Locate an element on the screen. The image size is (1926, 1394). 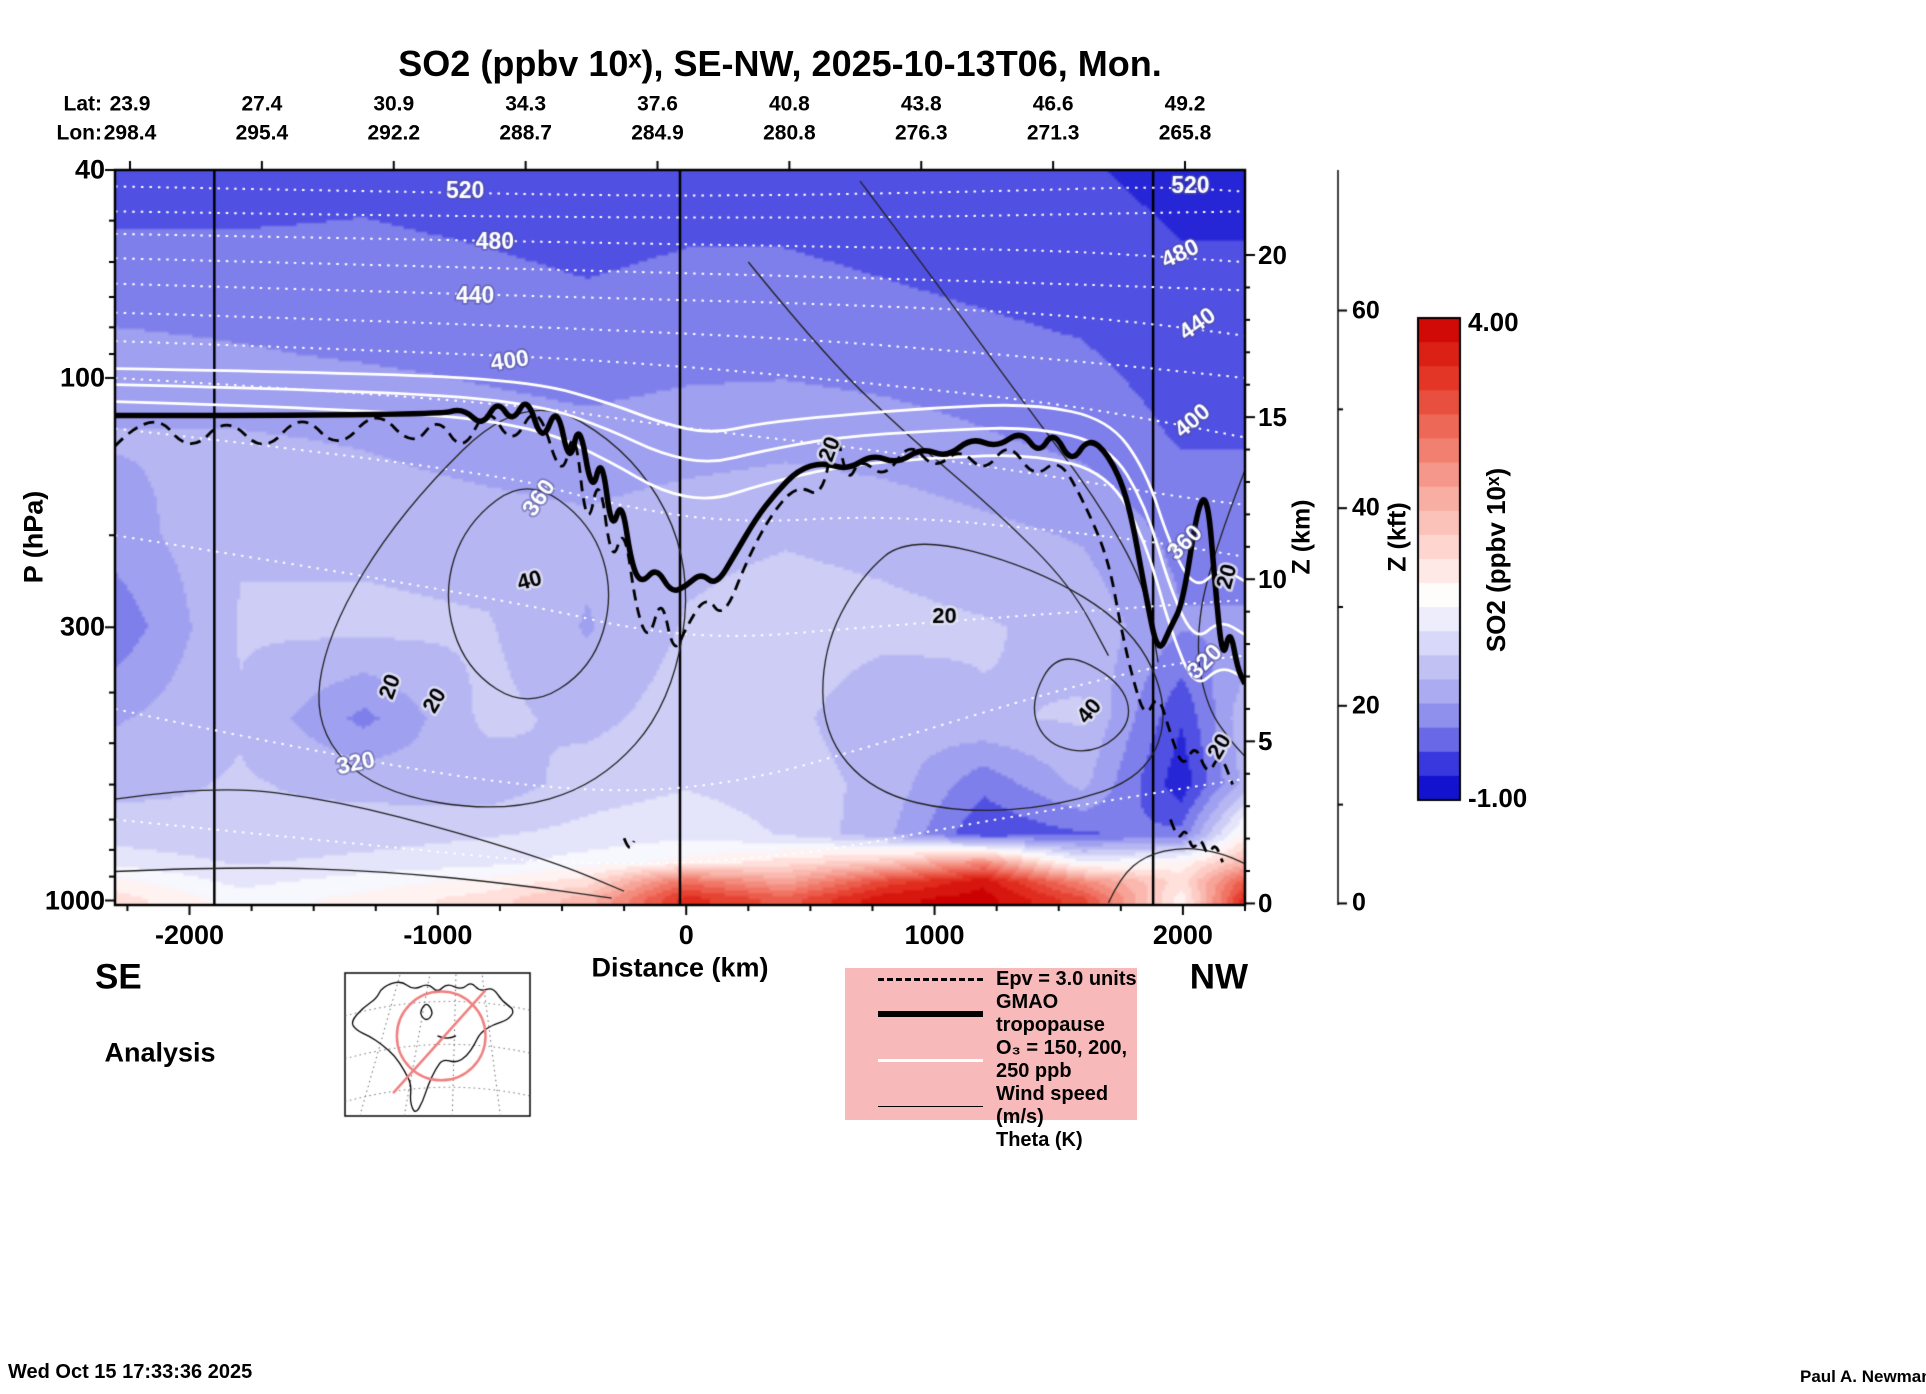
epv-line-sample is located at coordinates (930, 979).